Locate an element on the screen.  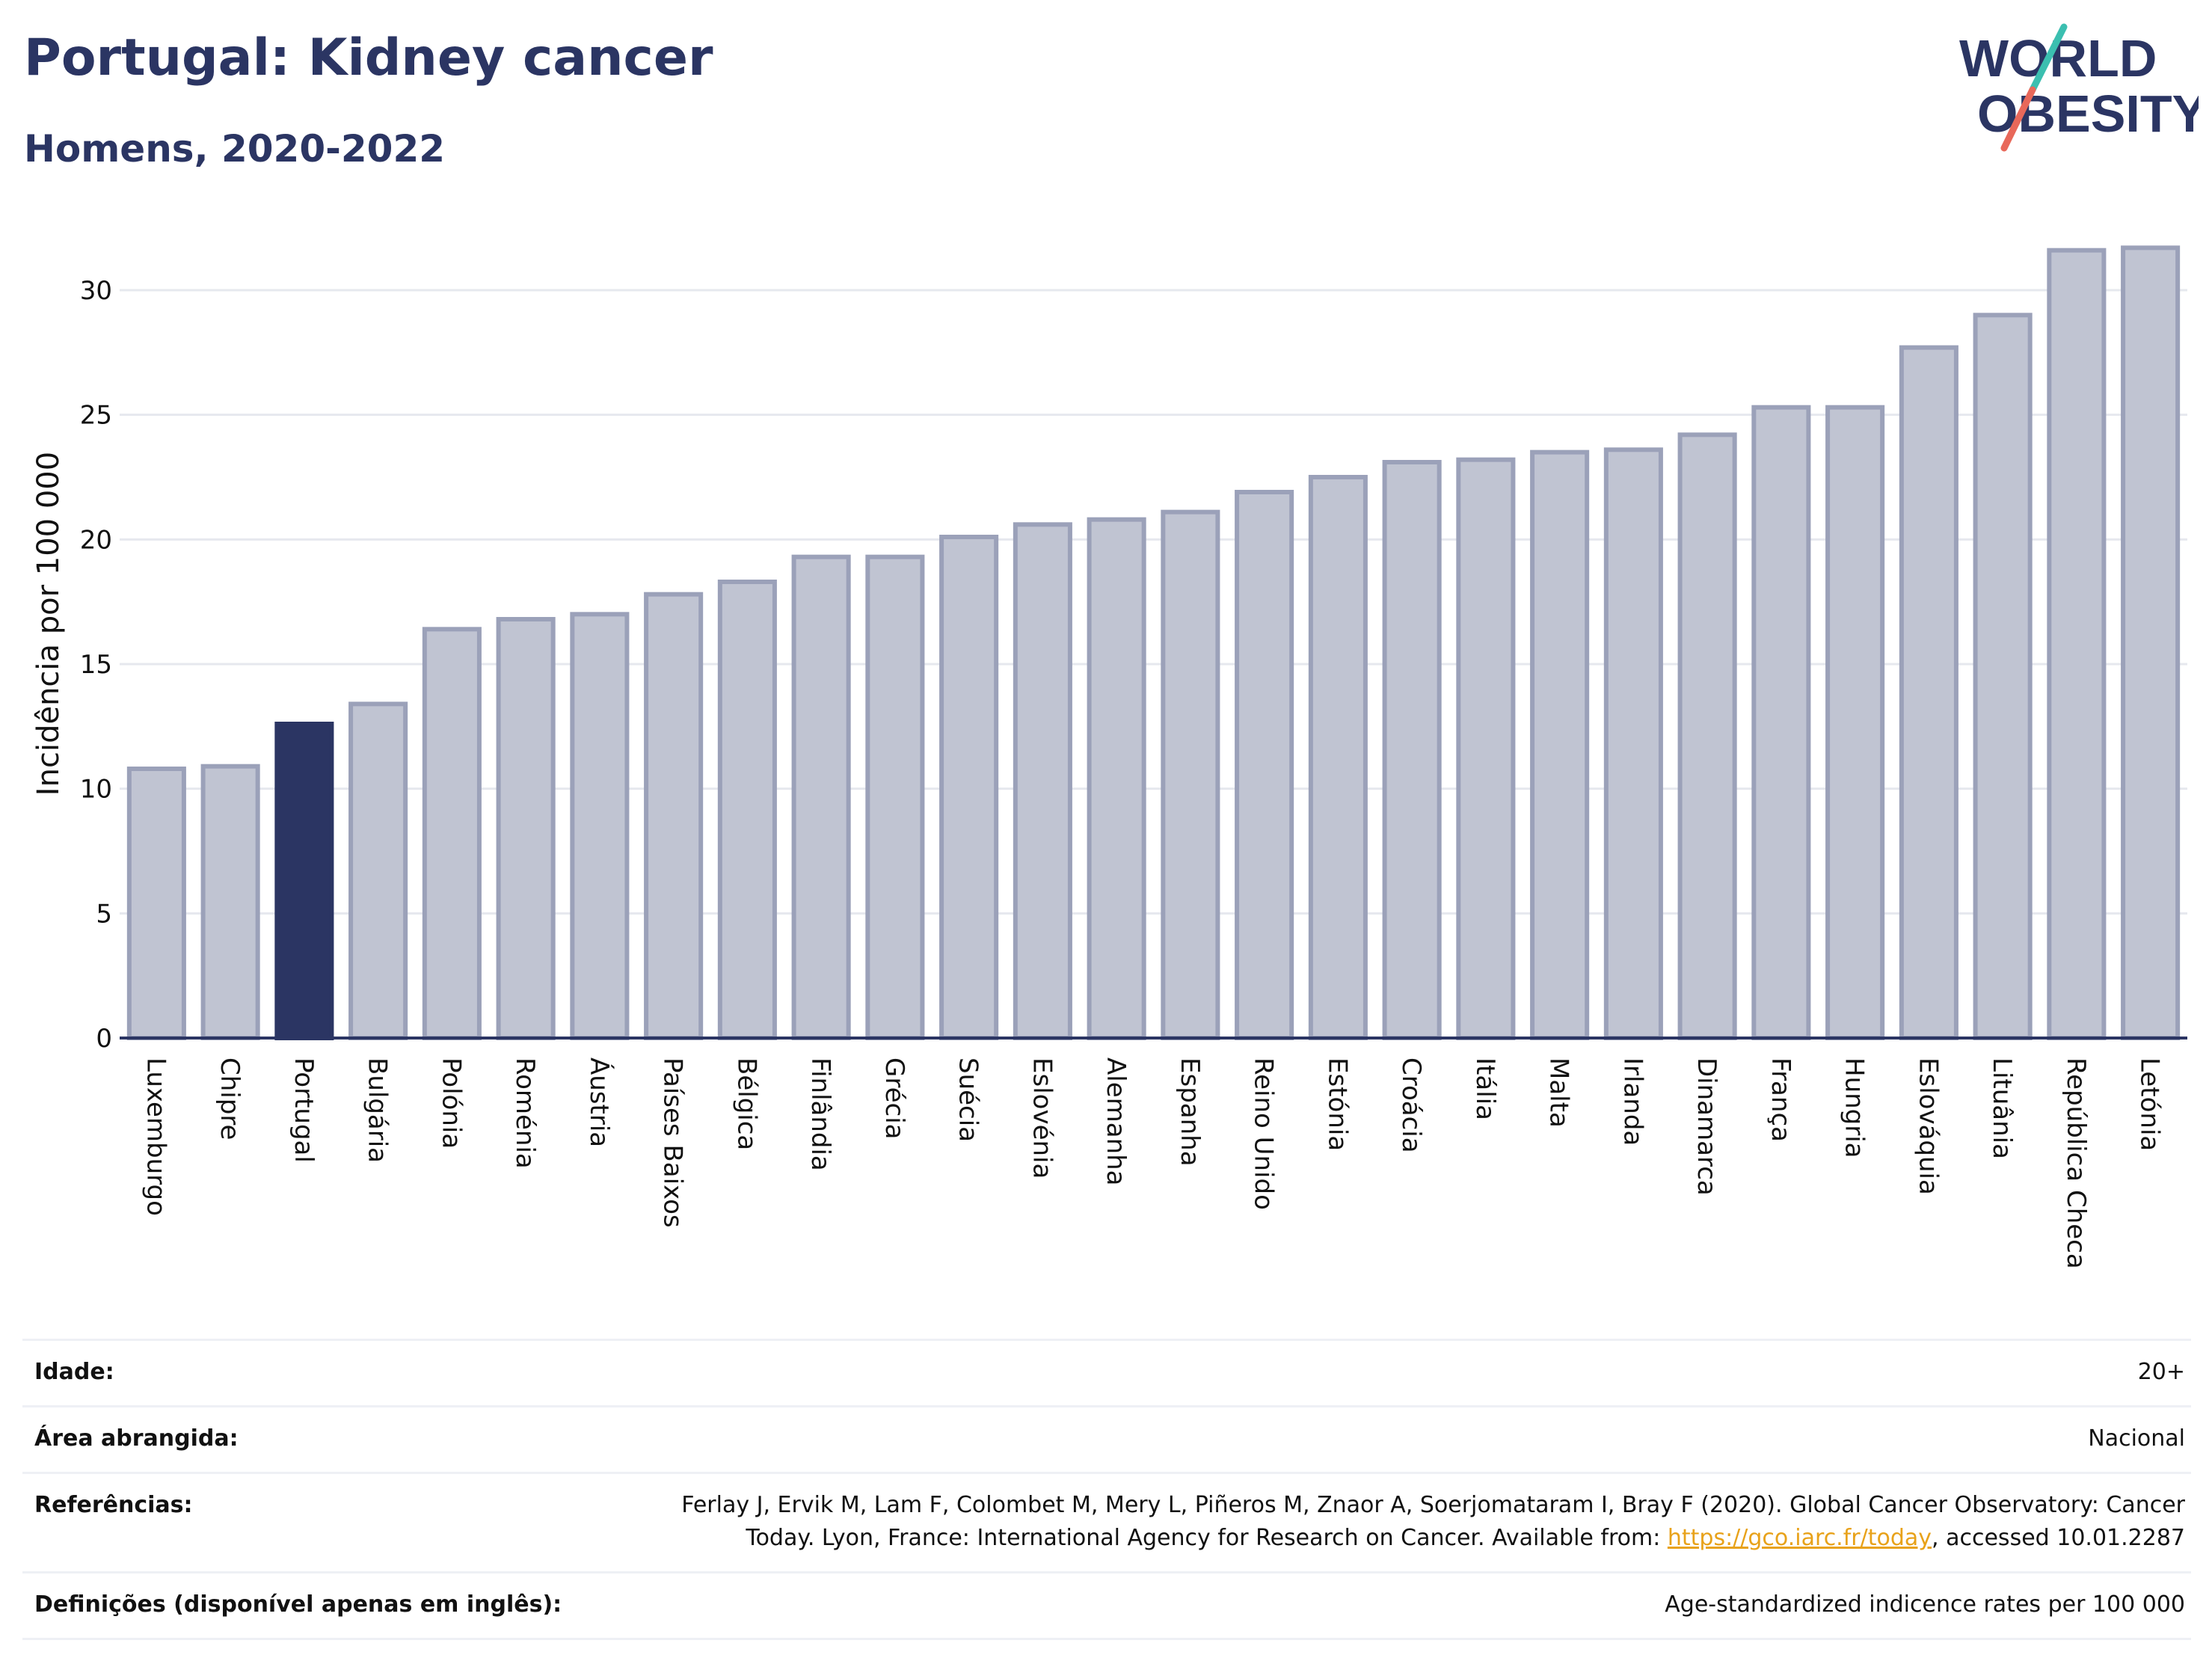
y-axis-ticks: 0 5 10 15 20 25 30 is located at coordinates (96, 665).